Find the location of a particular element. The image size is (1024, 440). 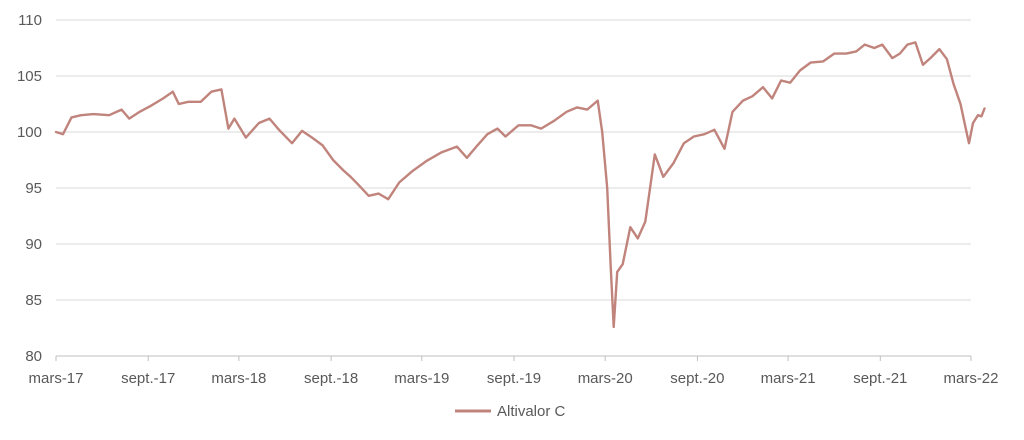

x-tick-label: sept.-18 is located at coordinates (331, 378).